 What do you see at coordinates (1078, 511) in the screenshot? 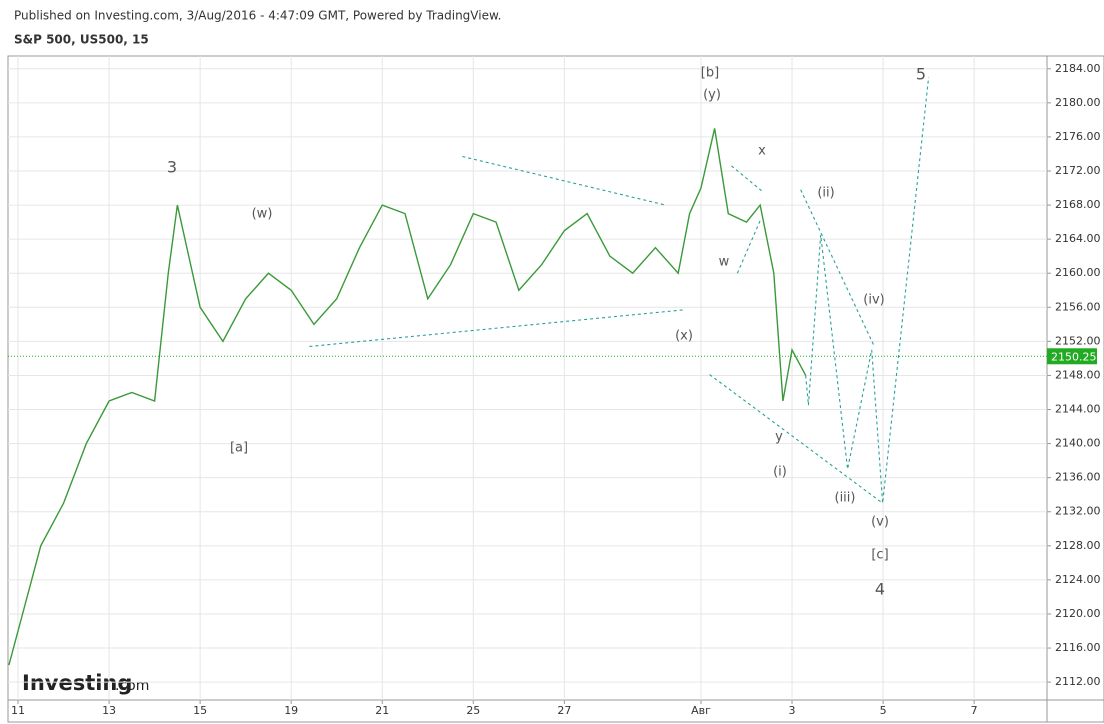
I see `y-tick-label: 2132.00` at bounding box center [1078, 511].